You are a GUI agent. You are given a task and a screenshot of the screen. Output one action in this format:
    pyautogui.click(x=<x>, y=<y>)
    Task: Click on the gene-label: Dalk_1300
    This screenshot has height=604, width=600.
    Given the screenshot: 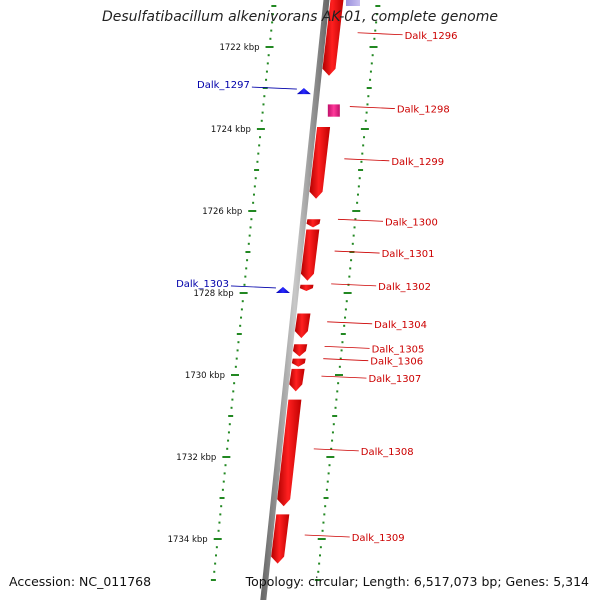 What is the action you would take?
    pyautogui.click(x=411, y=222)
    